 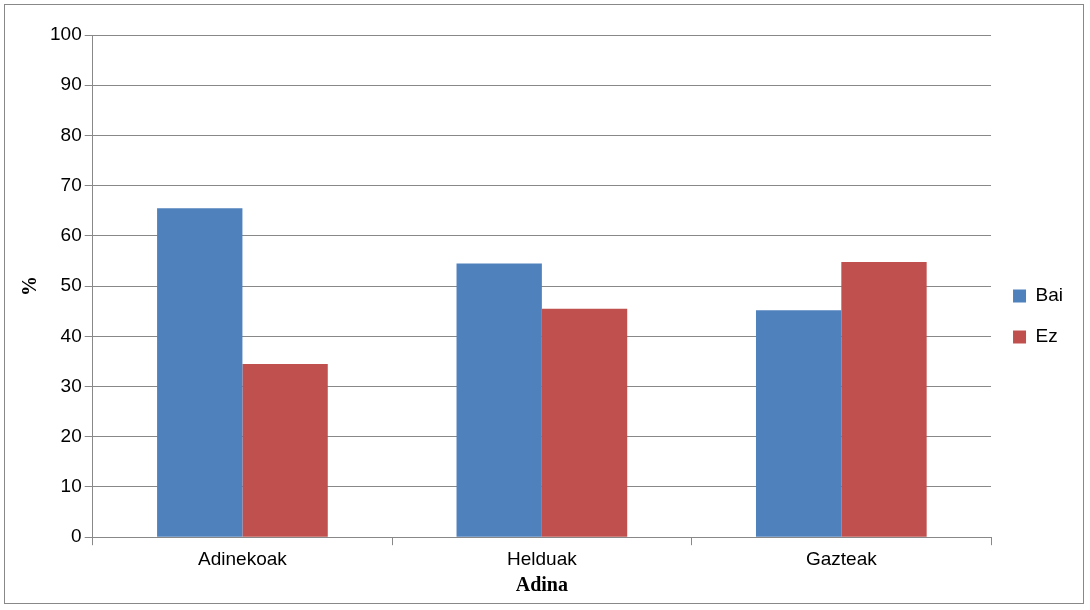 I want to click on x-tick-label: Helduak, so click(x=542, y=558).